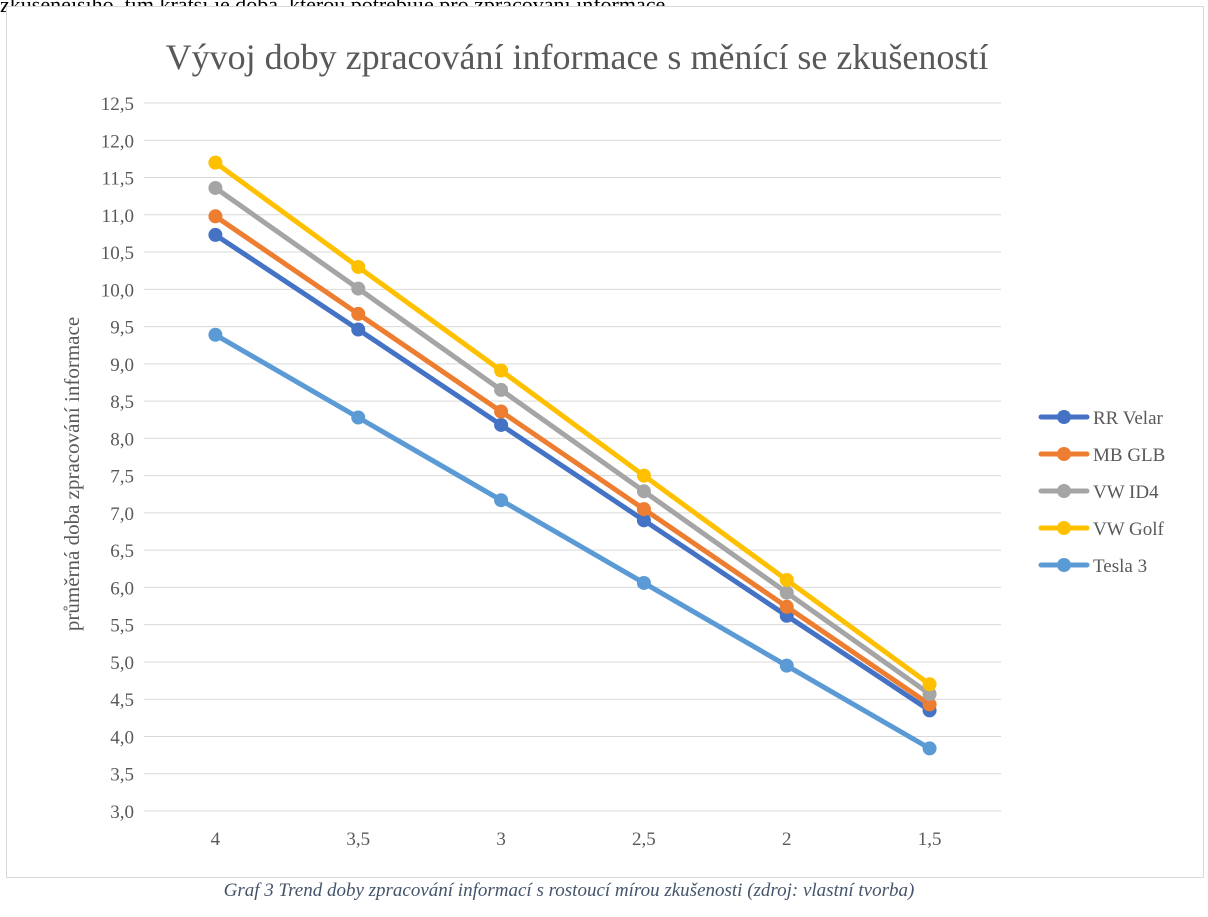  What do you see at coordinates (122, 365) in the screenshot?
I see `y-tick-label: 9,0` at bounding box center [122, 365].